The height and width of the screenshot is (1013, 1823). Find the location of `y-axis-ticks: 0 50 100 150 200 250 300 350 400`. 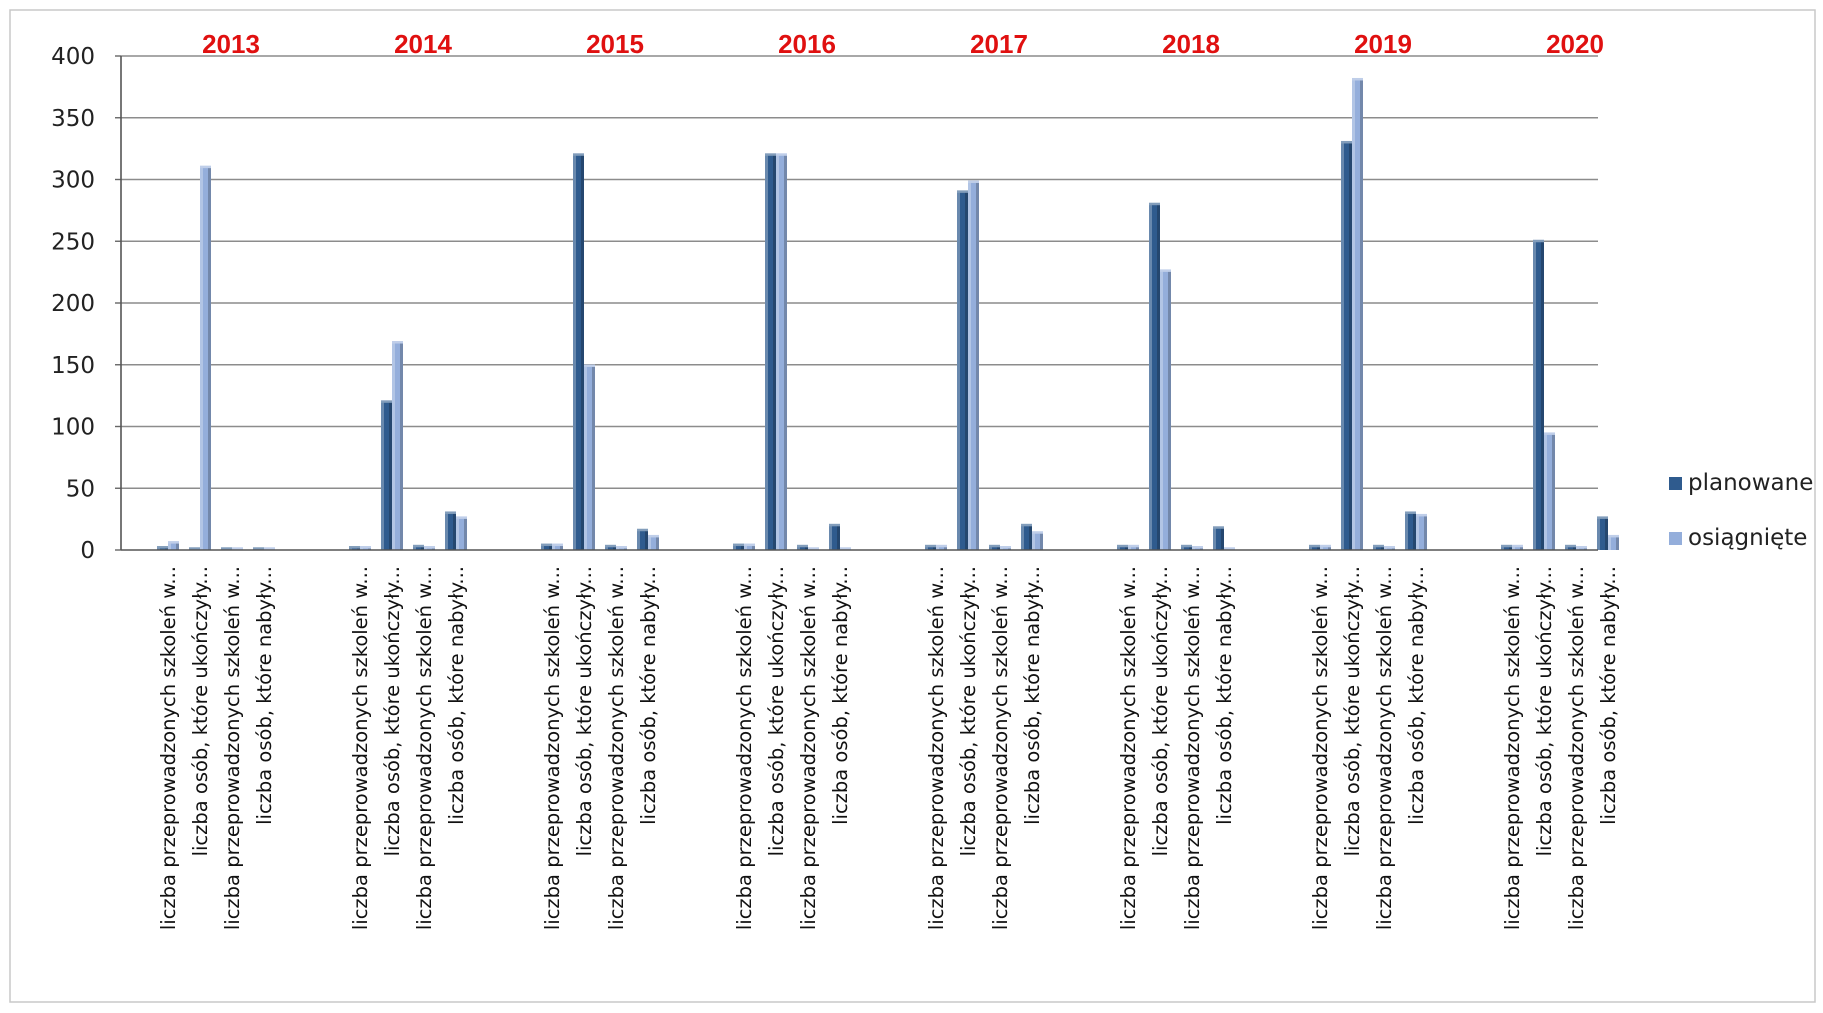

y-axis-ticks: 0 50 100 150 200 250 300 350 400 is located at coordinates (86, 304).